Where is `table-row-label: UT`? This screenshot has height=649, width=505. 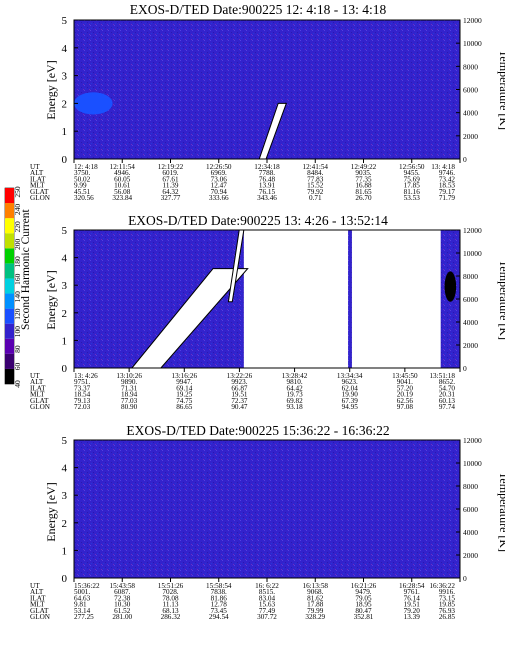
table-row-label: UT is located at coordinates (35, 376).